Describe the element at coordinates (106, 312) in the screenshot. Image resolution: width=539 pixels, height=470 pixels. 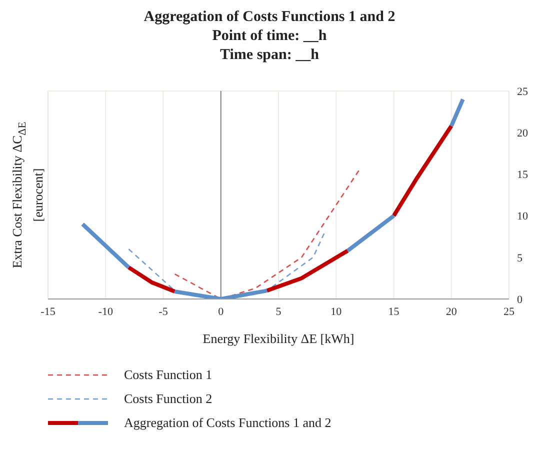
I see `x-tick-label: -10` at that location.